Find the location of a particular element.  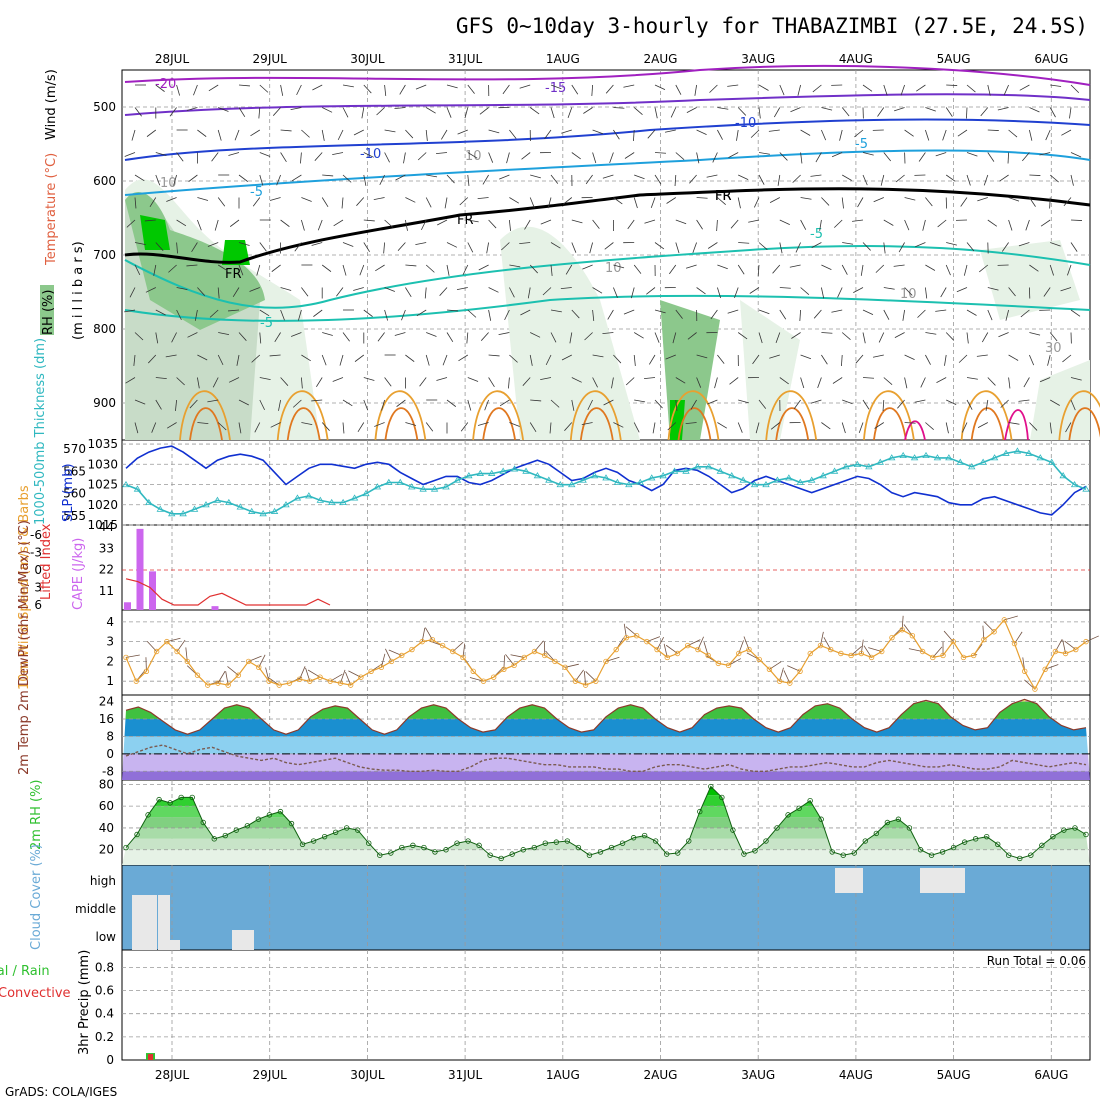

temp-line is located at coordinates (606, 716).